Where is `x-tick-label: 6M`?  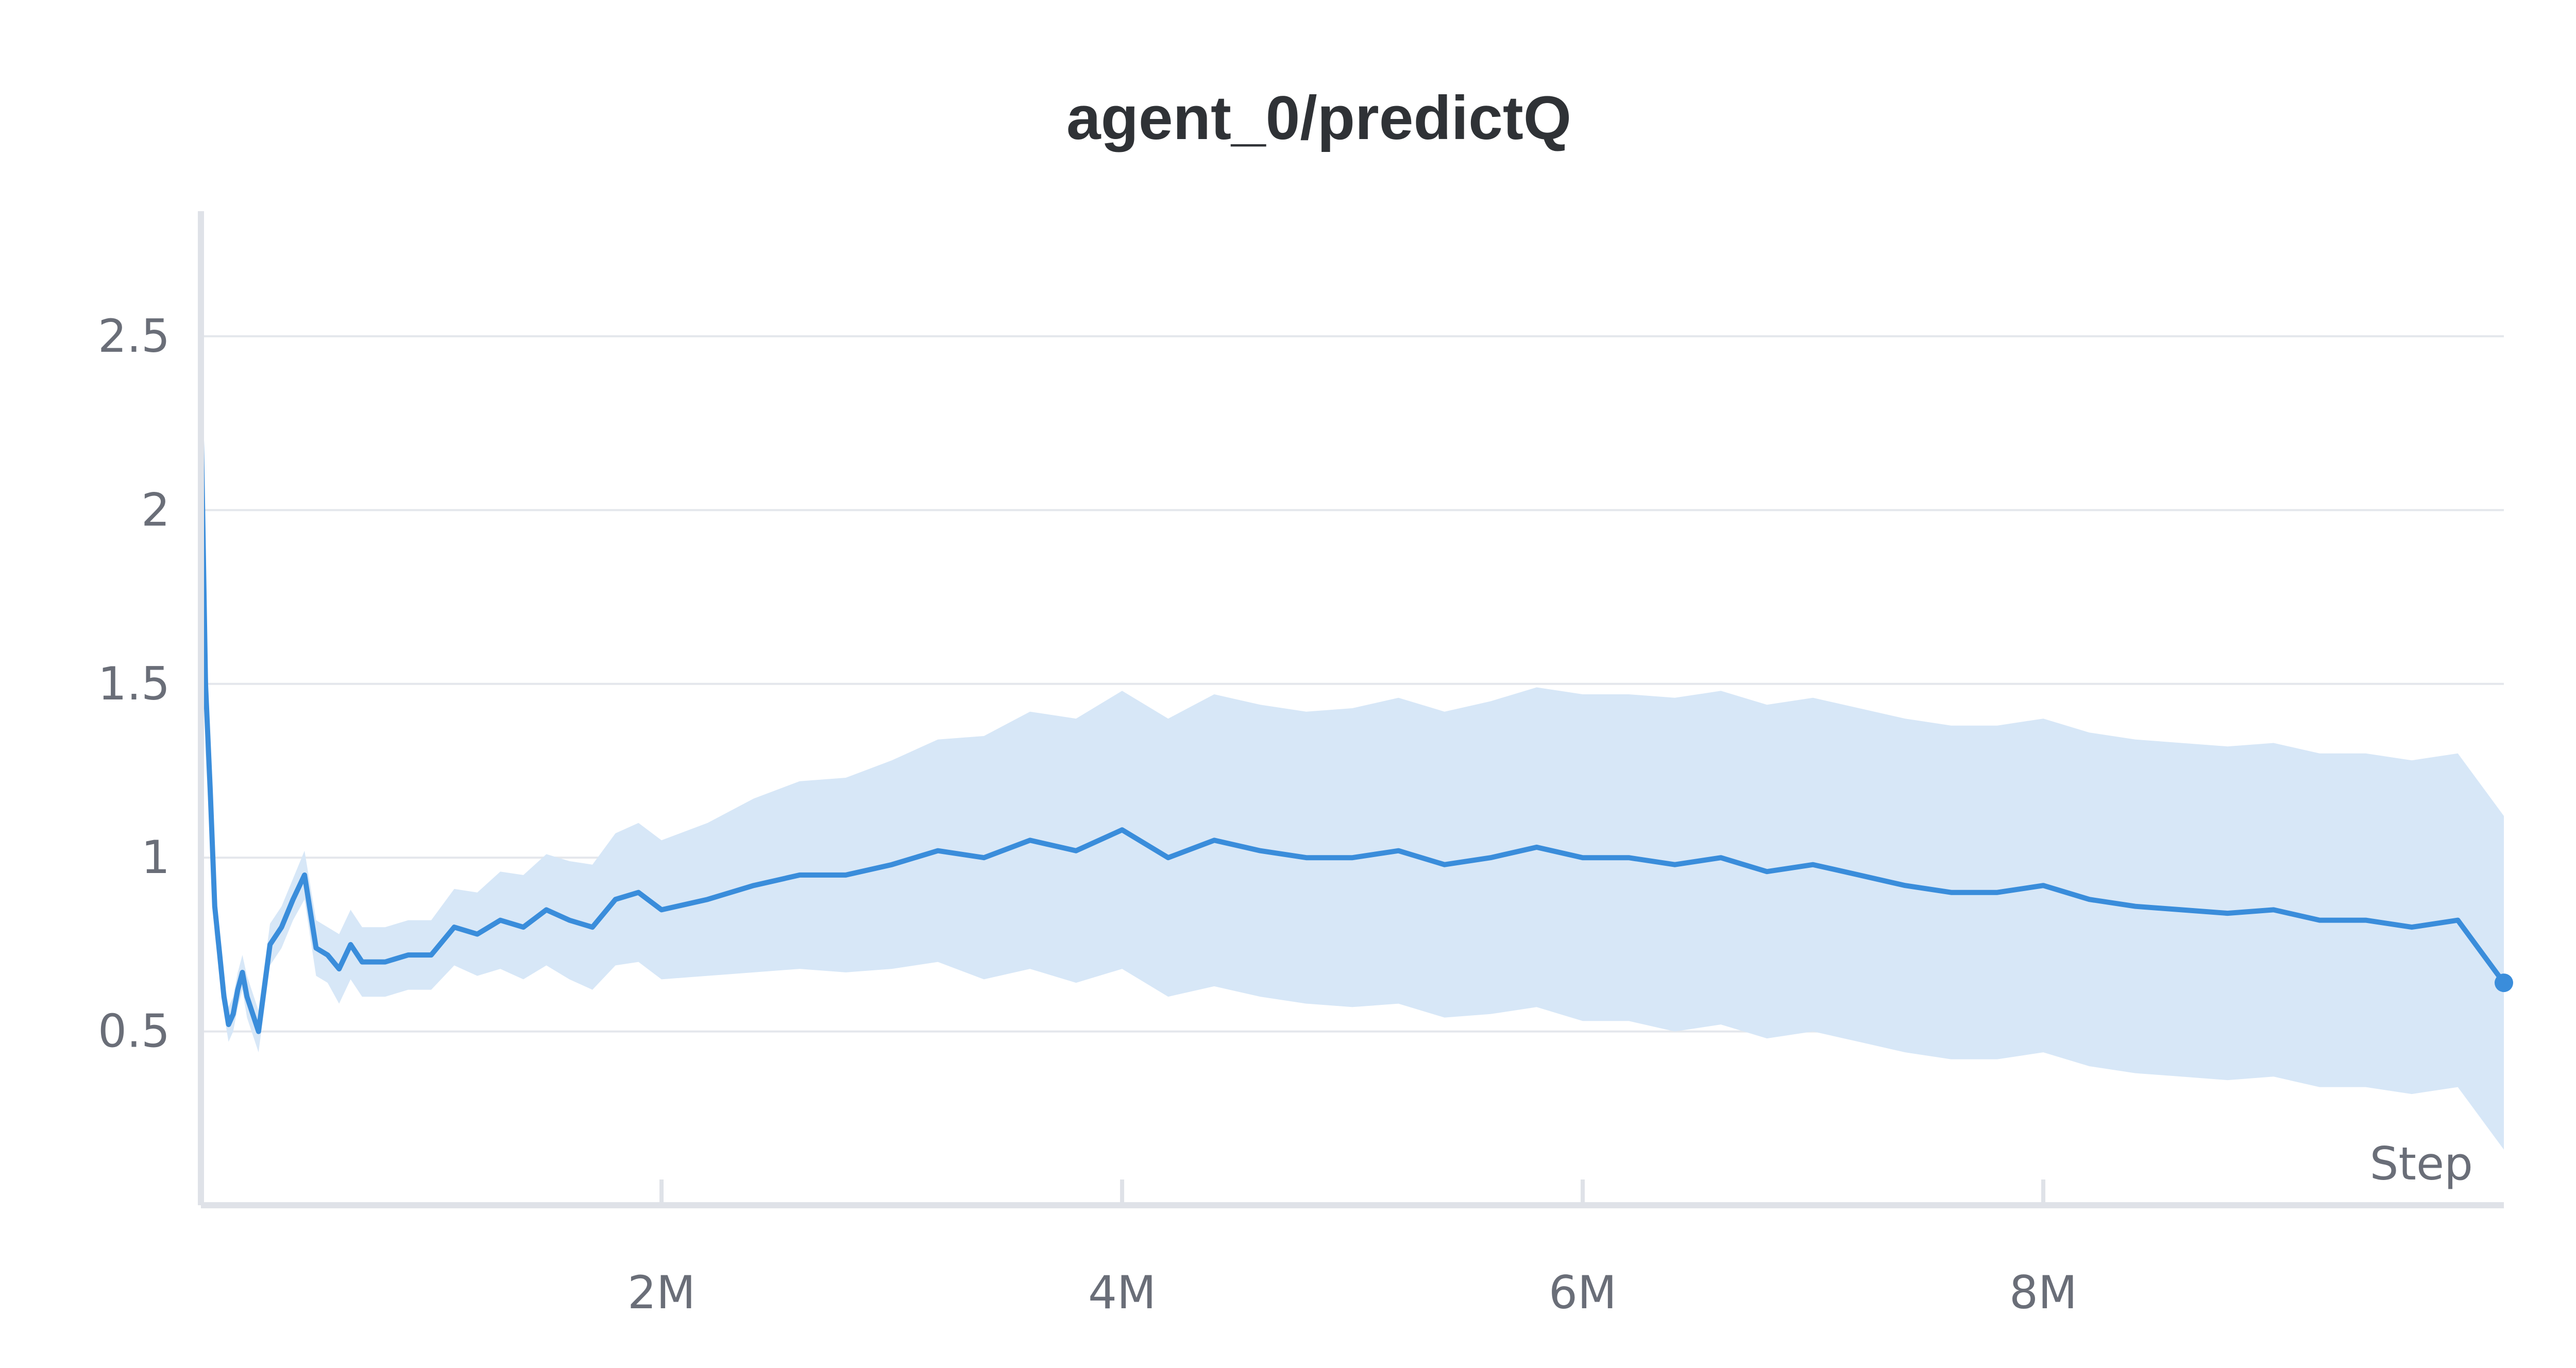
x-tick-label: 6M is located at coordinates (1583, 1292).